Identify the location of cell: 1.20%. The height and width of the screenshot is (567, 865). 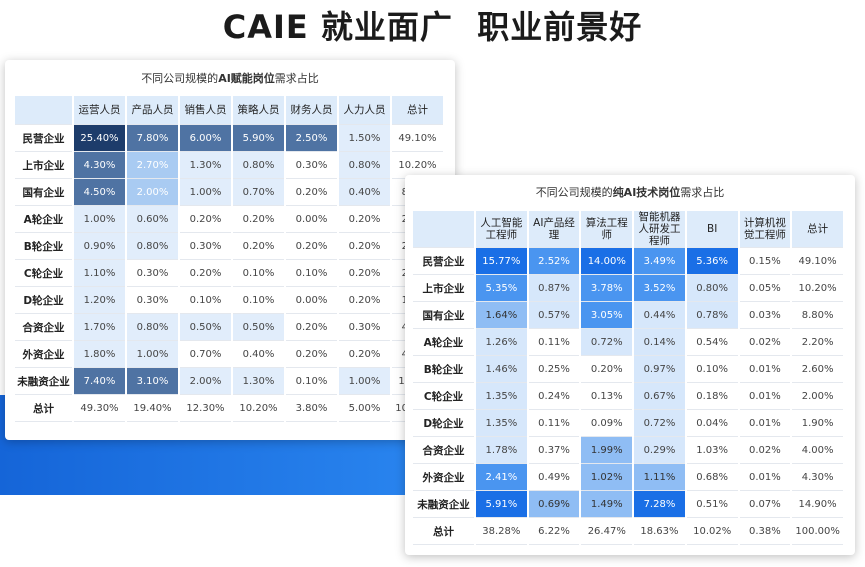
(100, 300).